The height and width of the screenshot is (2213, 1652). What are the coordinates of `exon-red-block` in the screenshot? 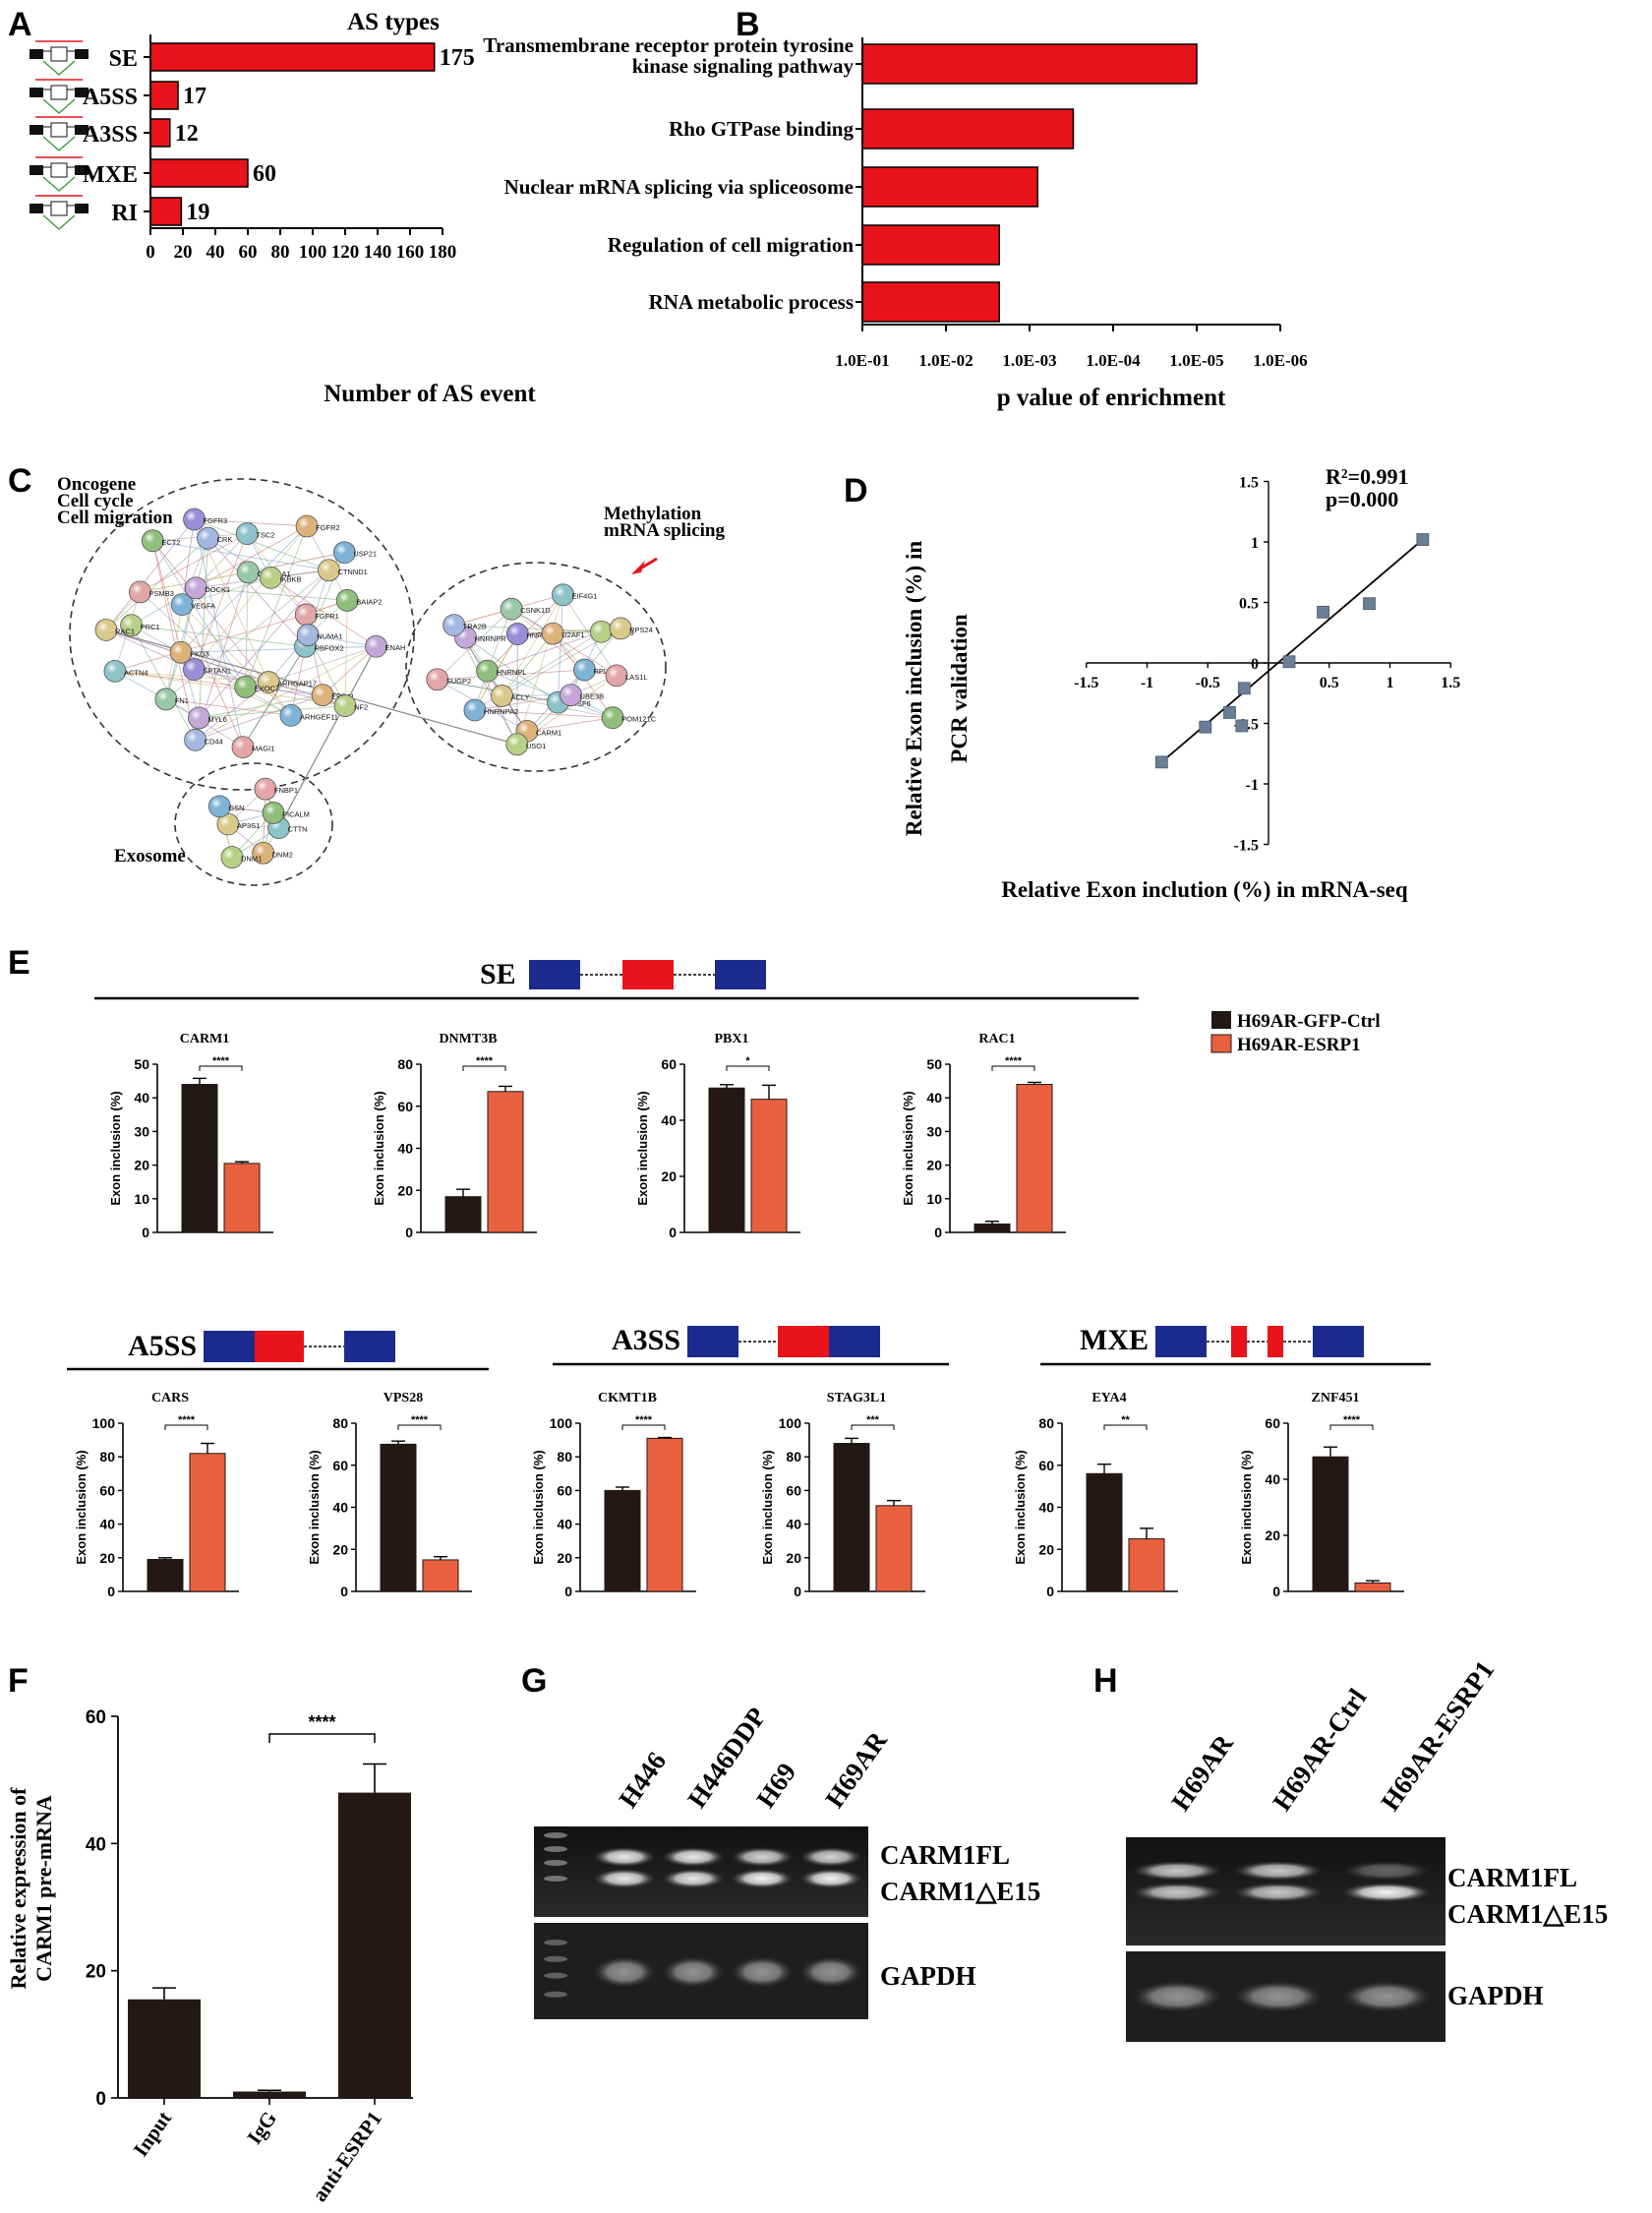 It's located at (648, 974).